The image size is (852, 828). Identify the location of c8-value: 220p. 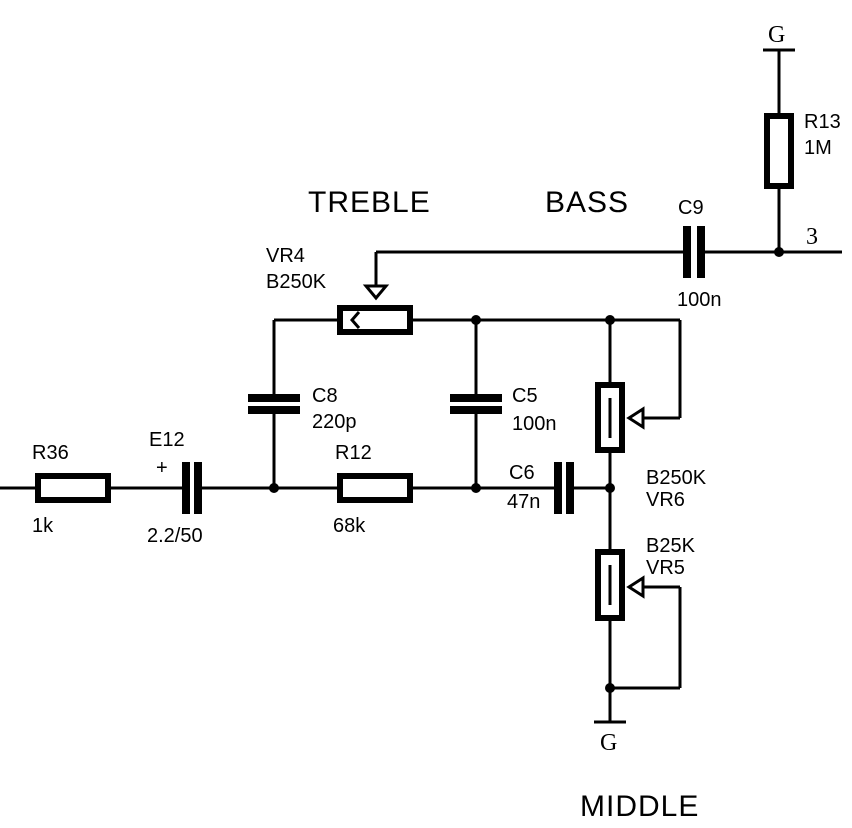
(334, 422).